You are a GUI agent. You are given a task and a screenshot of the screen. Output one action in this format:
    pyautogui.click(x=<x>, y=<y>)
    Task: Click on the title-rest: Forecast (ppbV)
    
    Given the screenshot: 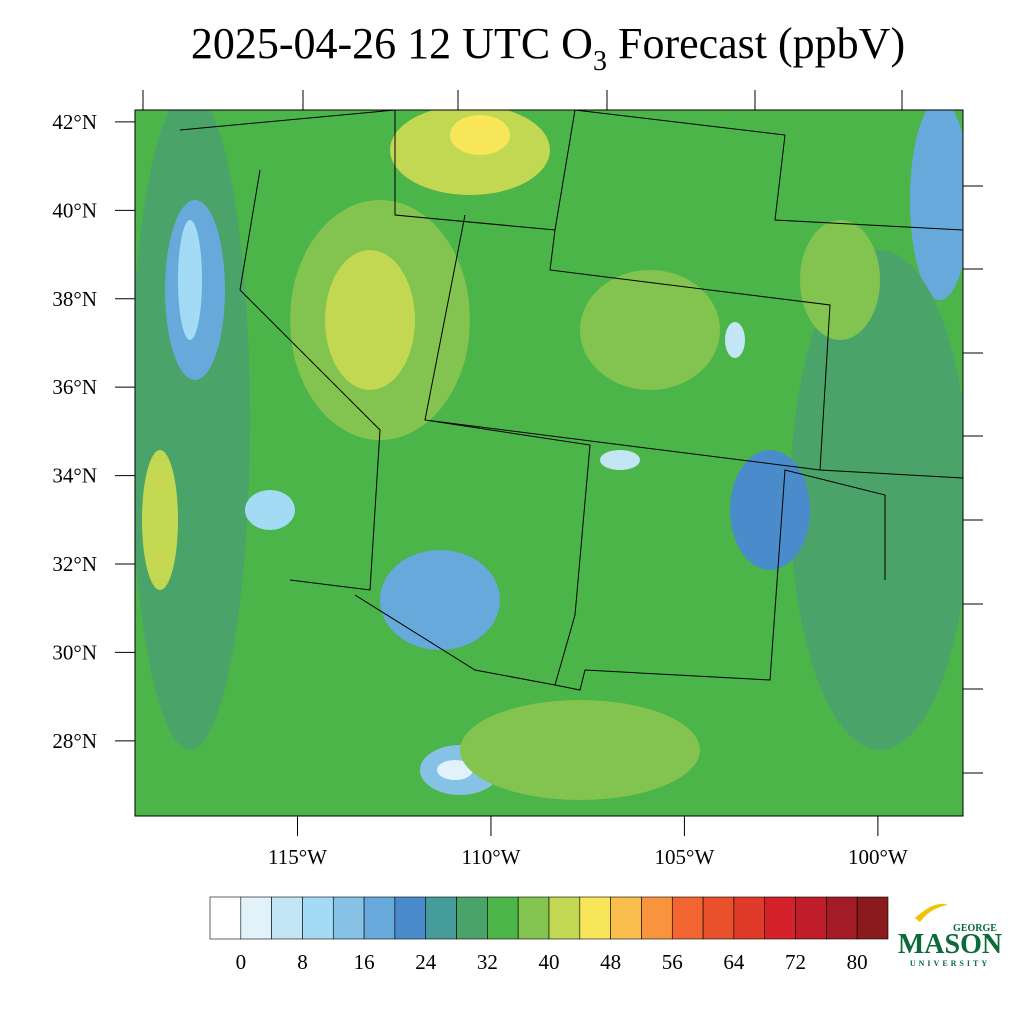 What is the action you would take?
    pyautogui.click(x=756, y=43)
    